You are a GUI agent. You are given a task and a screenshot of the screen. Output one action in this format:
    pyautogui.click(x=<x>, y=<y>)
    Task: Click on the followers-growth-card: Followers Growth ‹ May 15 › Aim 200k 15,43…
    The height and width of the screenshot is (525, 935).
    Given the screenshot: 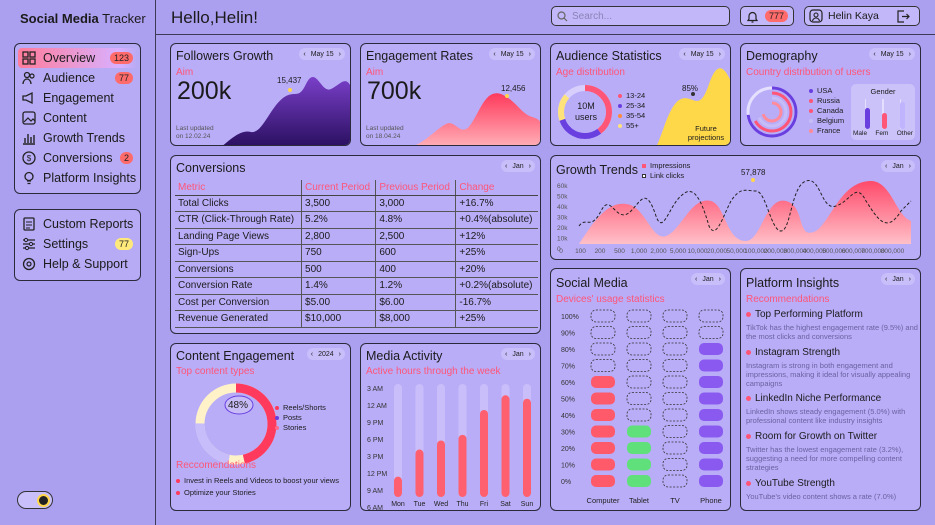 What is the action you would take?
    pyautogui.click(x=260, y=94)
    